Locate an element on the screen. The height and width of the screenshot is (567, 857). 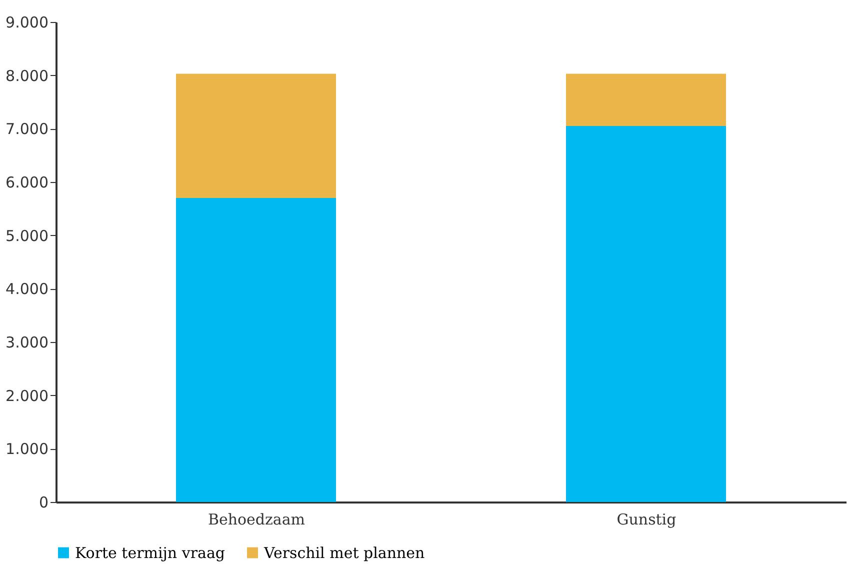
x-tick-label: Gunstig is located at coordinates (646, 519).